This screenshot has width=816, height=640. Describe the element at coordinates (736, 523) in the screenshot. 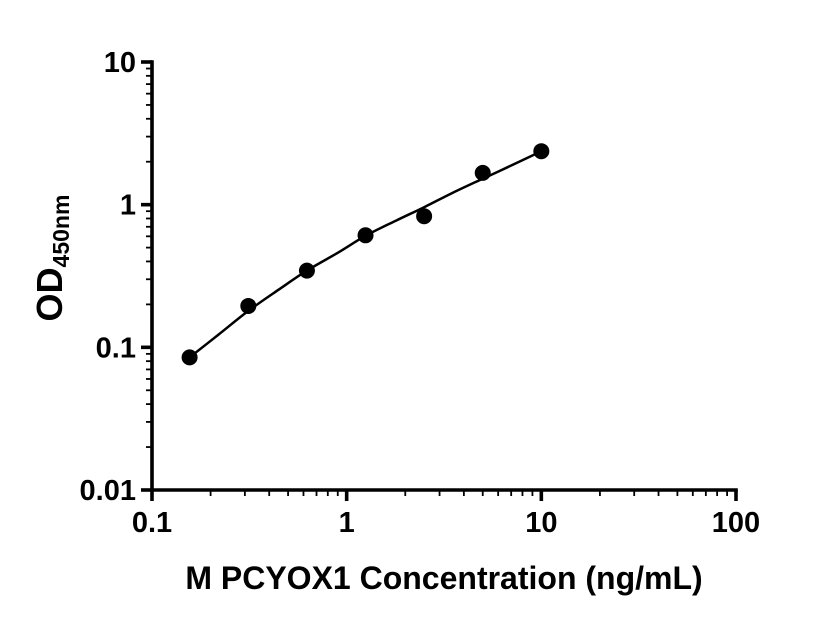

I see `x-tick-label: 100` at that location.